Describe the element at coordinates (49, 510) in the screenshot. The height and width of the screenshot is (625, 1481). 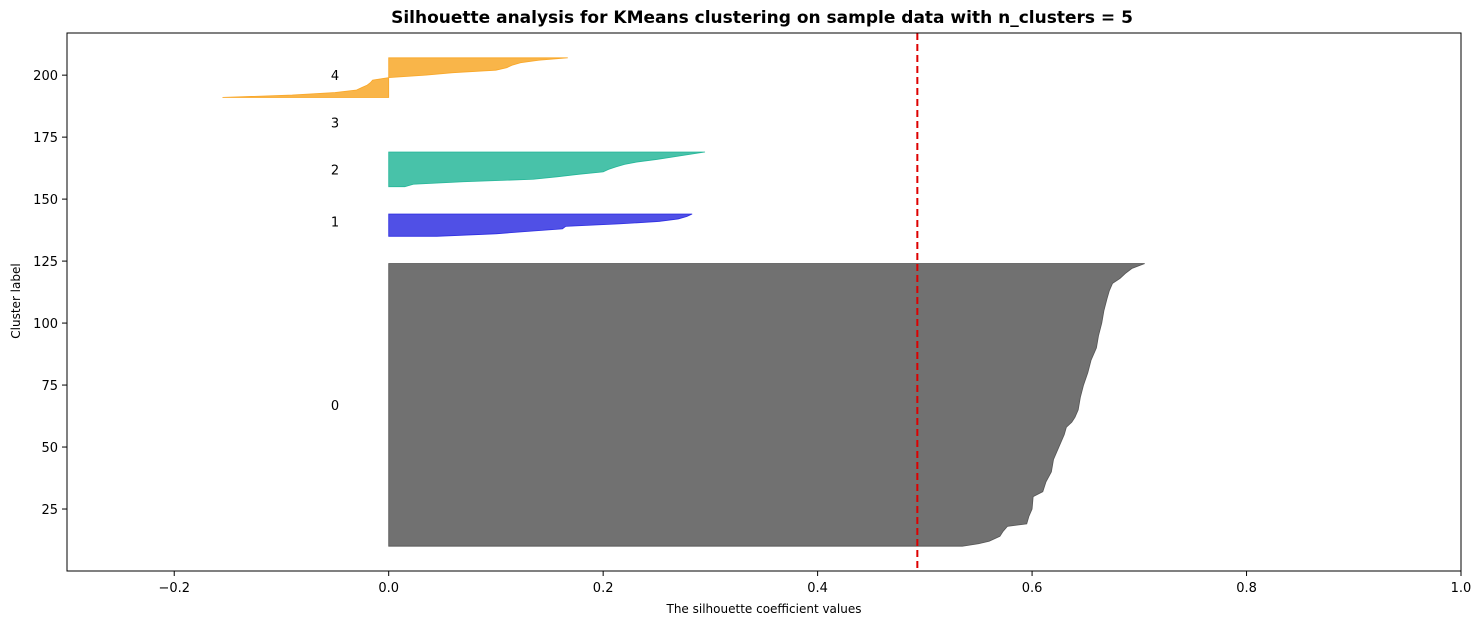
I see `y-tick-label: 25` at that location.